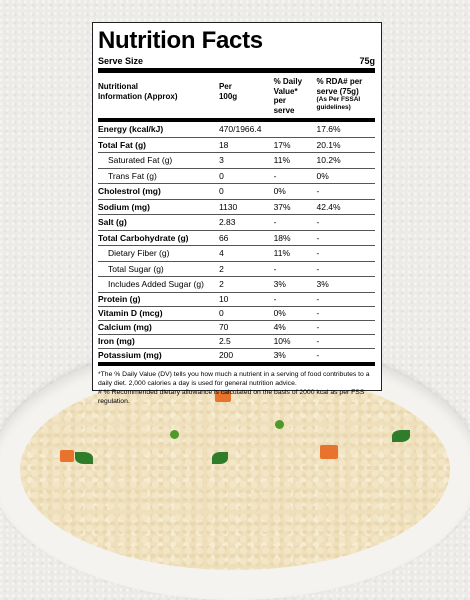 This screenshot has width=470, height=600. Describe the element at coordinates (180, 40) in the screenshot. I see `nutrition-facts-title: Nutrition Facts` at that location.